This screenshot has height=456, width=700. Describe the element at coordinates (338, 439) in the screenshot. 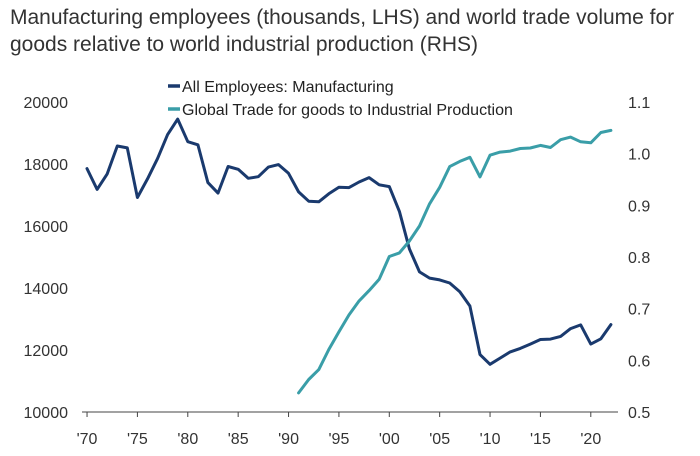

I see `x-tick-label: '95` at that location.